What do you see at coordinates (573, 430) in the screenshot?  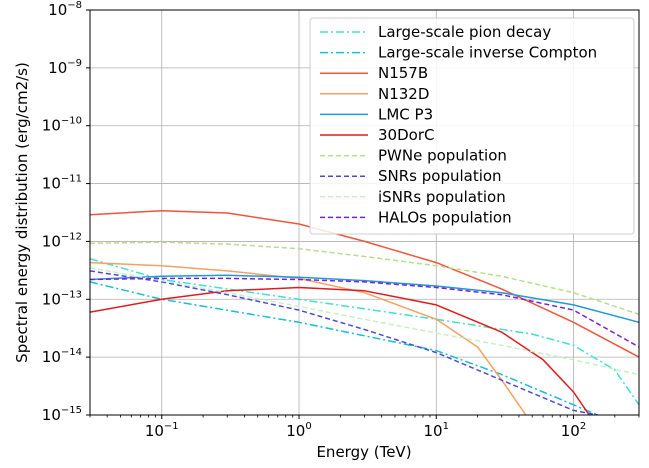 I see `x-tick-label: 10²` at bounding box center [573, 430].